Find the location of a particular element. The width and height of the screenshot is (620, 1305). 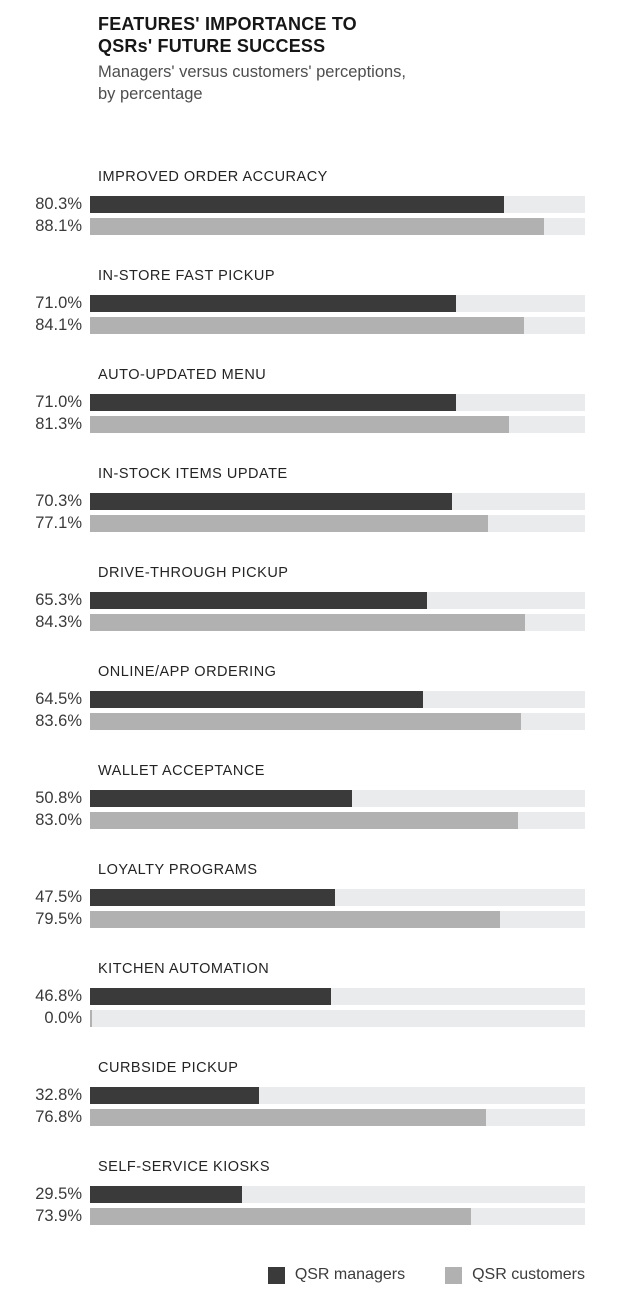

chart-subtitle-line1: Managers' versus customers' perceptions, is located at coordinates (252, 72).